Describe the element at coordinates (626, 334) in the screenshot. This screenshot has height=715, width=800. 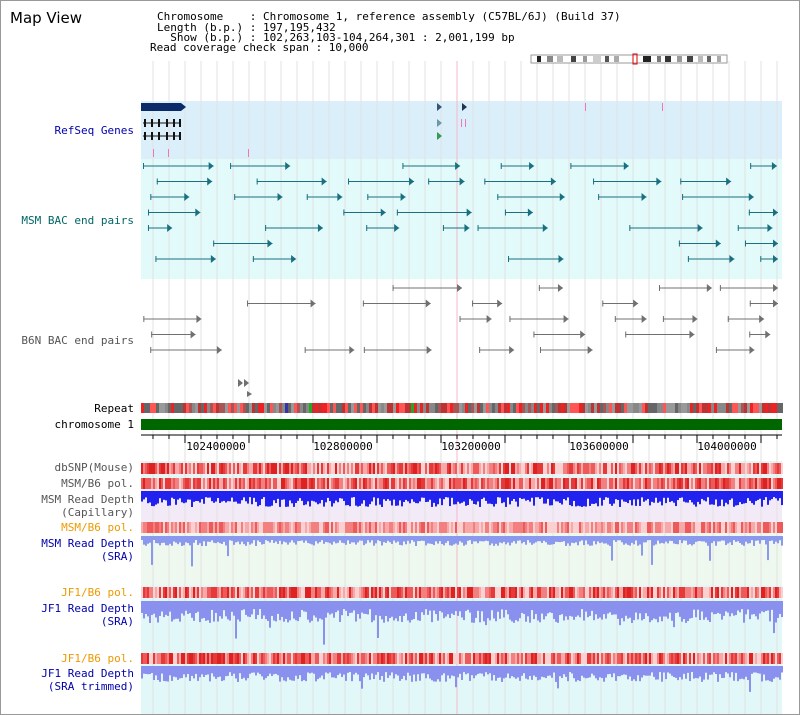
I see `b6n-bac-pair-end` at that location.